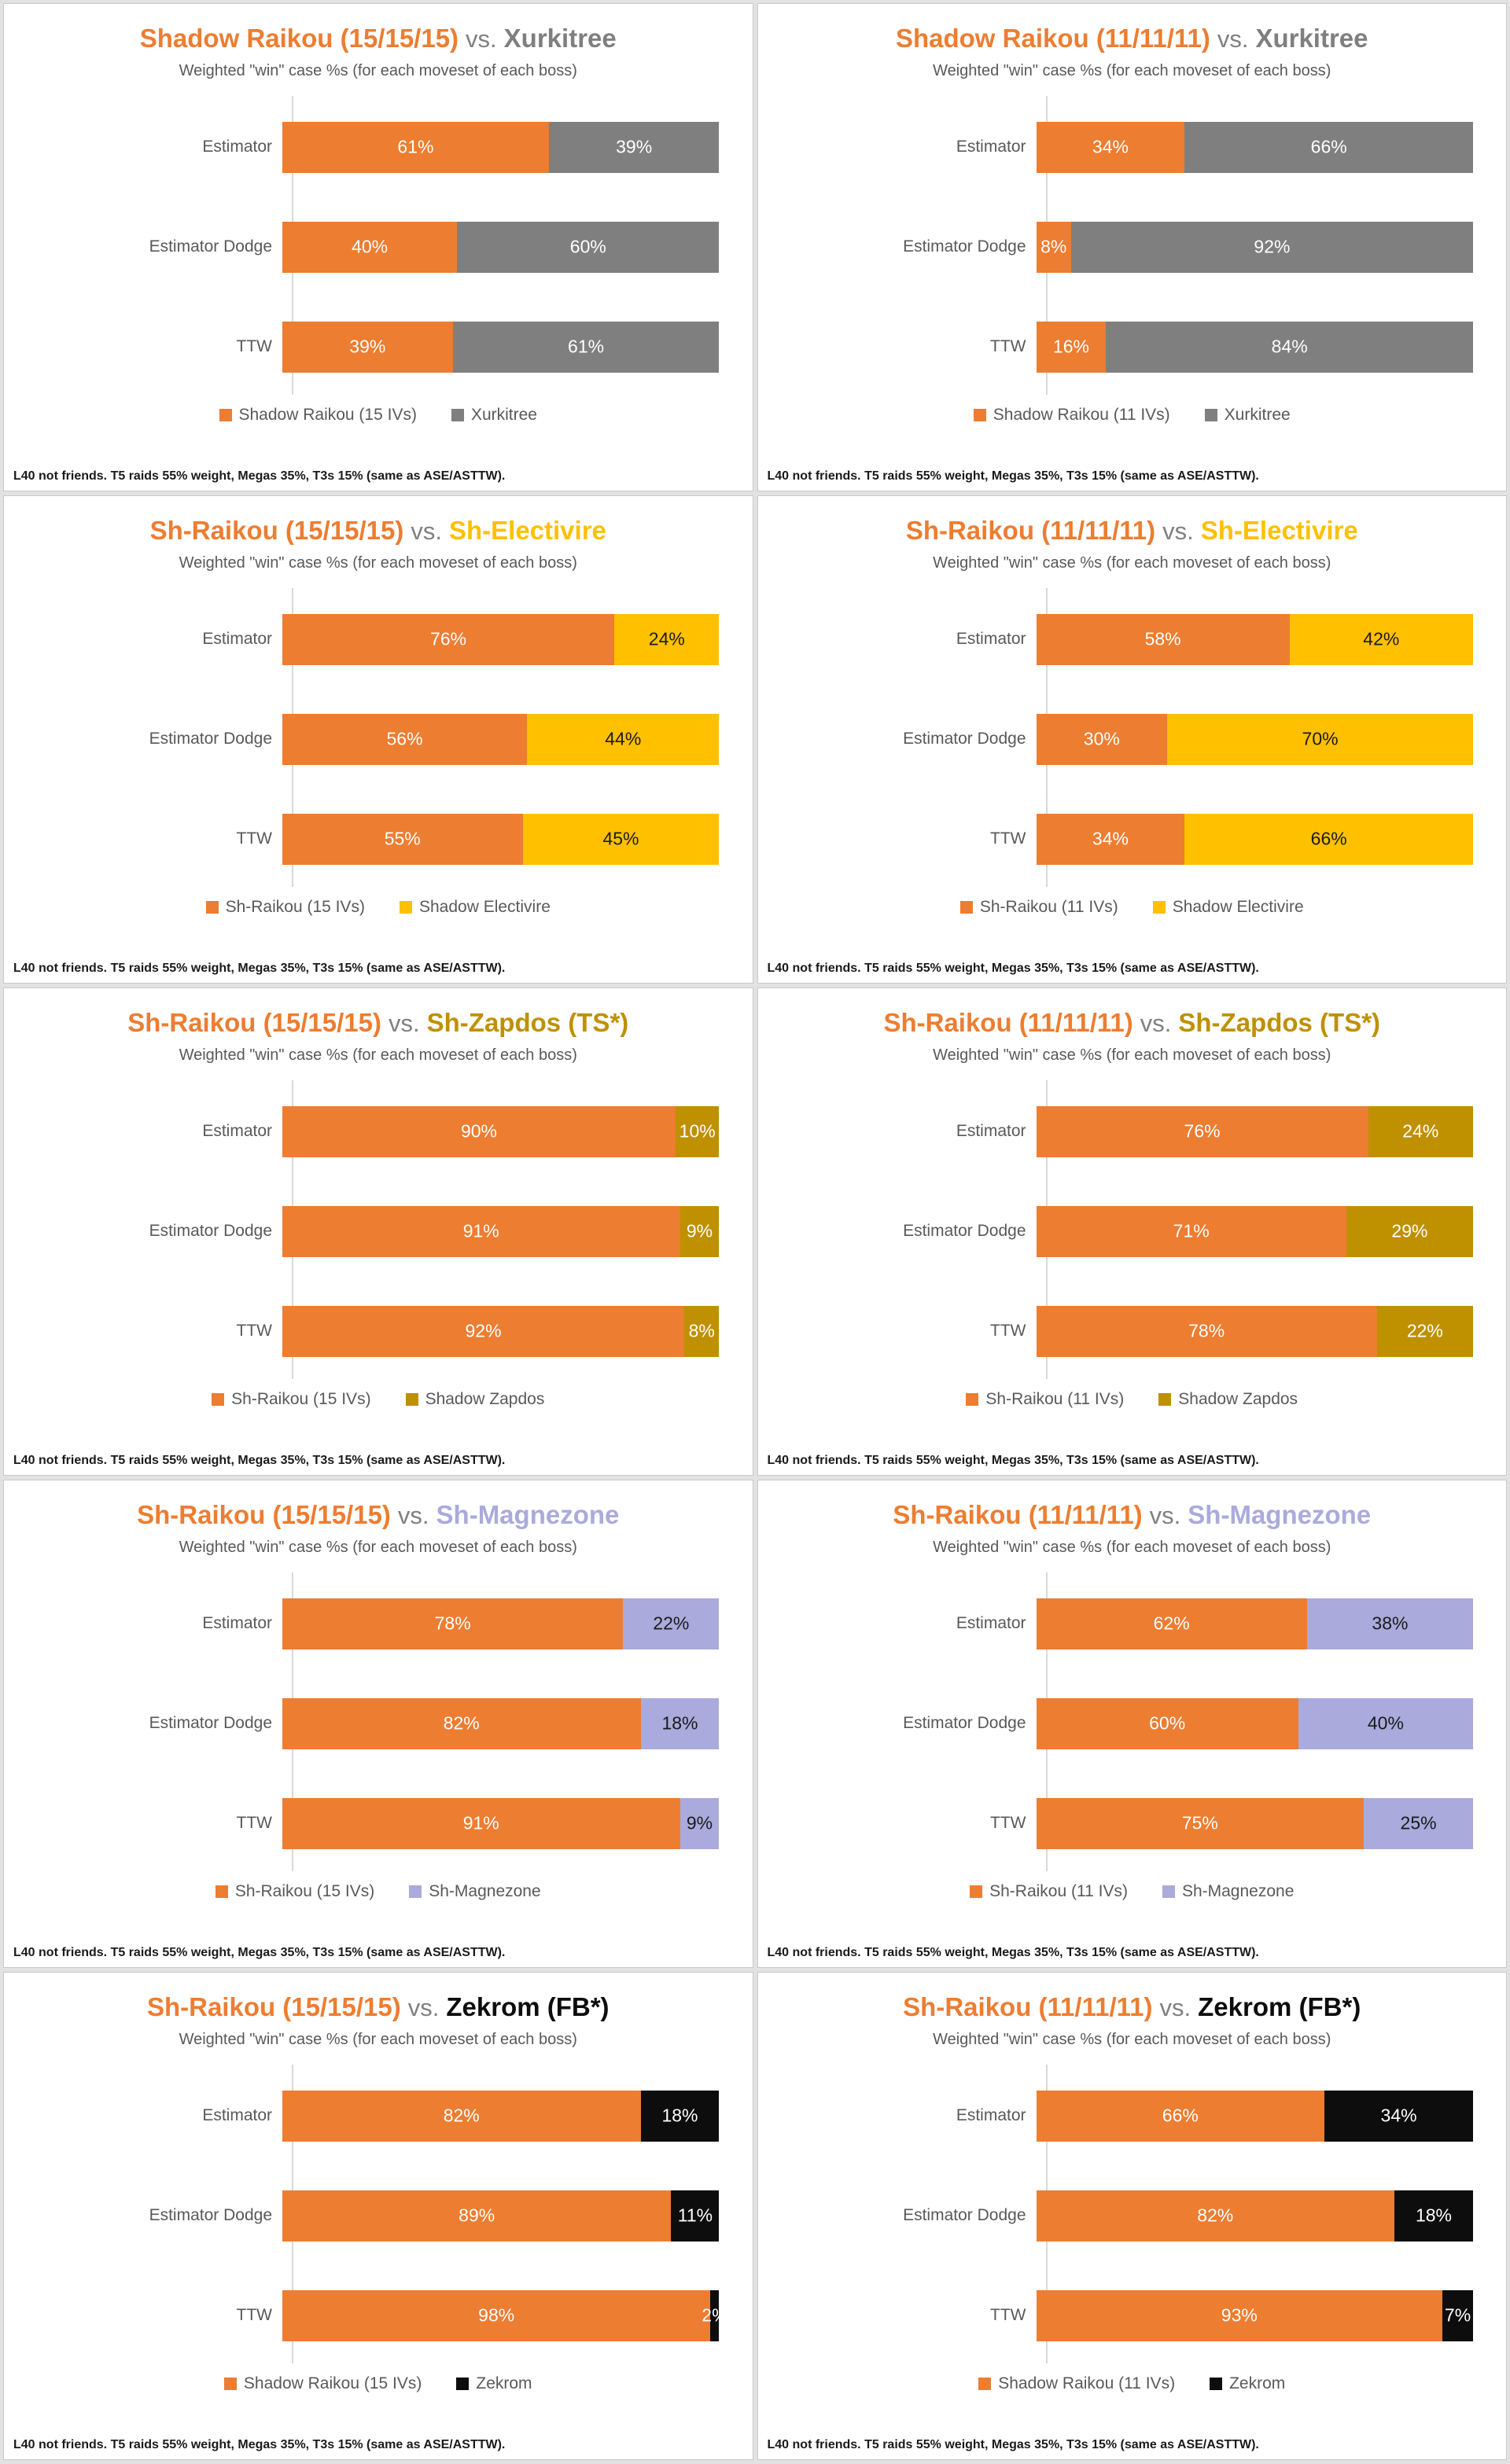 Image resolution: width=1510 pixels, height=2464 pixels. I want to click on bar-value-label: 44%, so click(623, 738).